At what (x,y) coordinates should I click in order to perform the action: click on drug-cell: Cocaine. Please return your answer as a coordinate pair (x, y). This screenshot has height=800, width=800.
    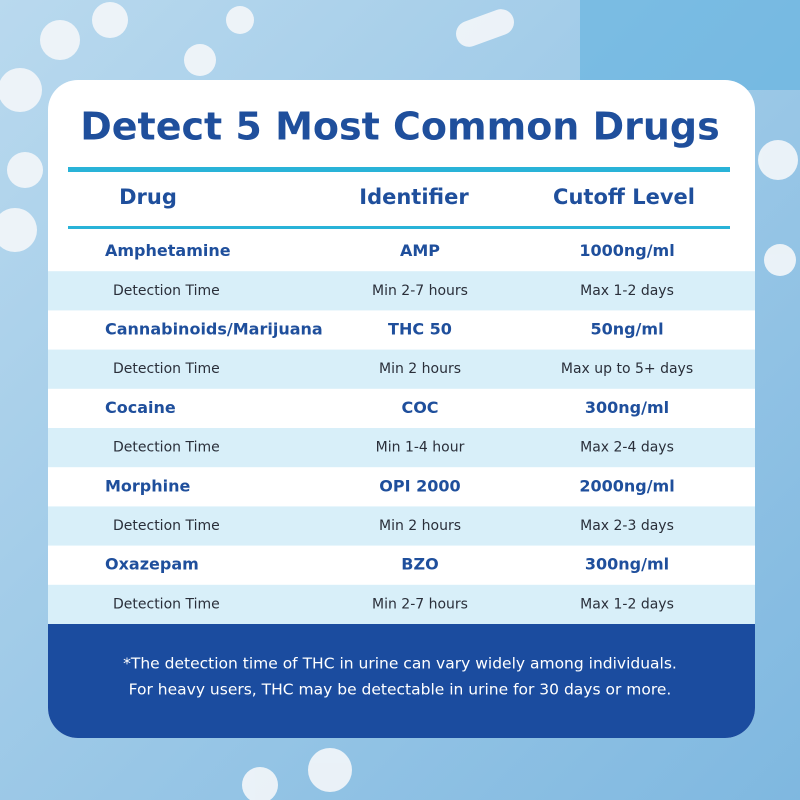
    Looking at the image, I should click on (140, 407).